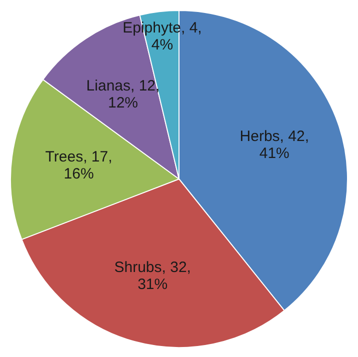 This screenshot has width=358, height=357. What do you see at coordinates (78, 165) in the screenshot?
I see `slice-label: Trees, 17, 16%` at bounding box center [78, 165].